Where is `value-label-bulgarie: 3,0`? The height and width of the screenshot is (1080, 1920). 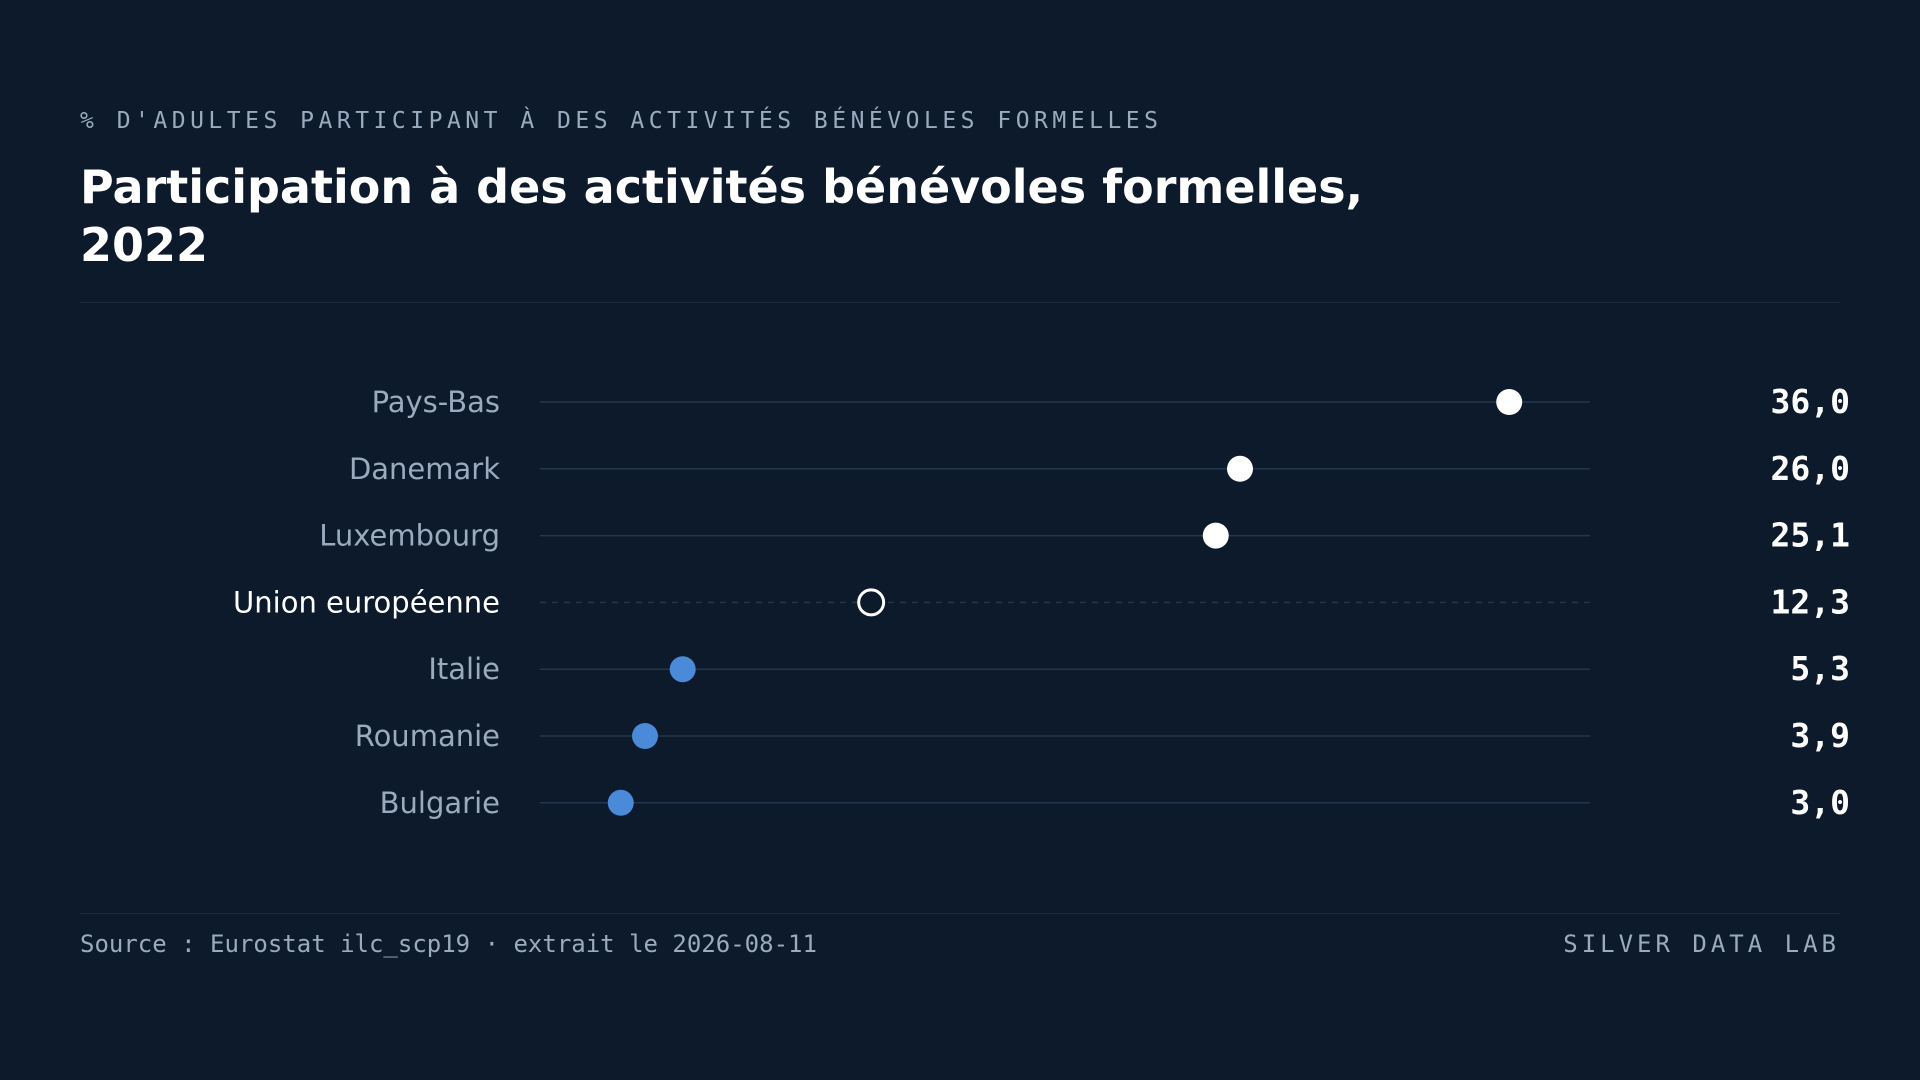
value-label-bulgarie: 3,0 is located at coordinates (1820, 802).